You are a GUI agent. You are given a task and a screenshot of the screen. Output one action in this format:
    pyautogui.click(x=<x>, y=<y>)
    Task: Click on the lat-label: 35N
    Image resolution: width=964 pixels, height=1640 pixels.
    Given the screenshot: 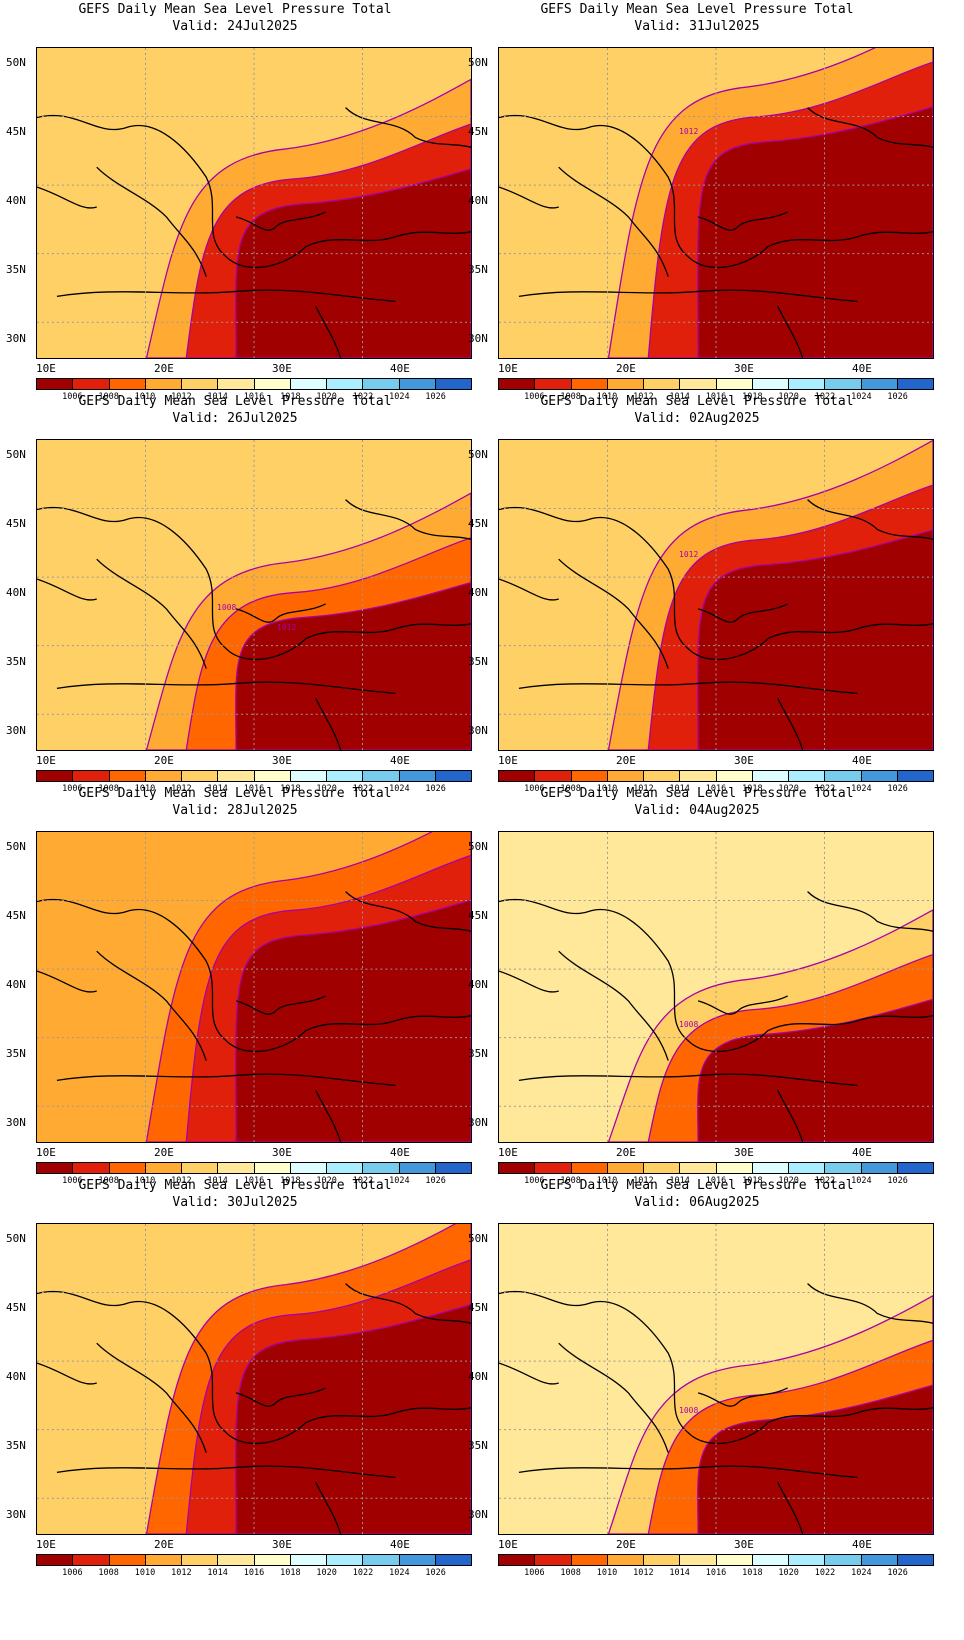 What is the action you would take?
    pyautogui.click(x=478, y=661)
    